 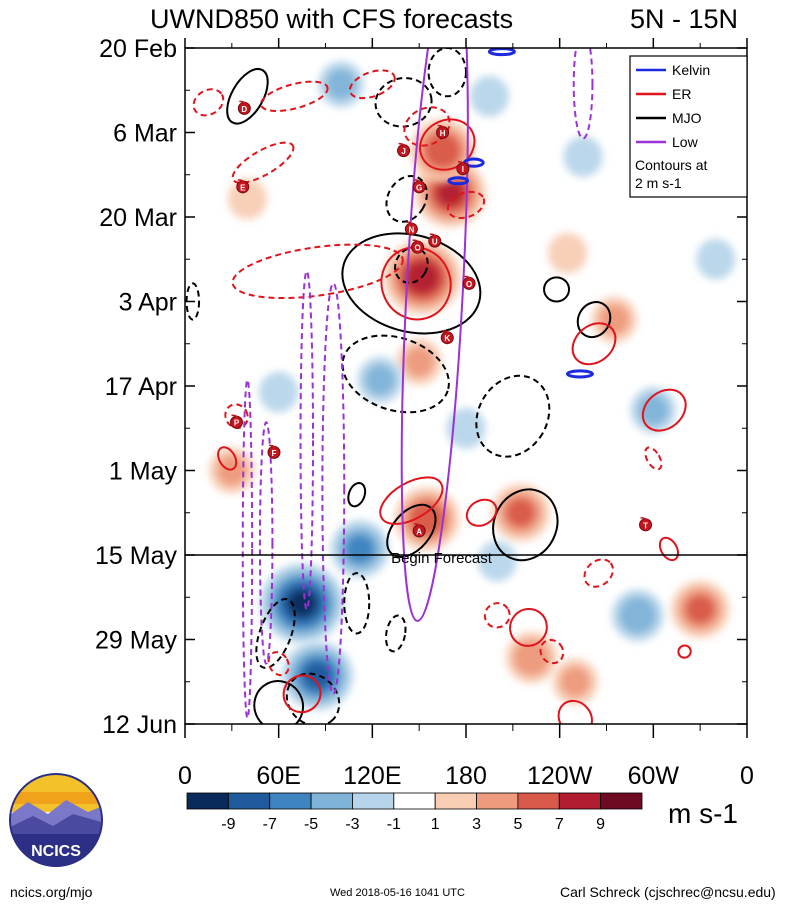 I want to click on ncics-logo: NCICS, so click(x=56, y=820).